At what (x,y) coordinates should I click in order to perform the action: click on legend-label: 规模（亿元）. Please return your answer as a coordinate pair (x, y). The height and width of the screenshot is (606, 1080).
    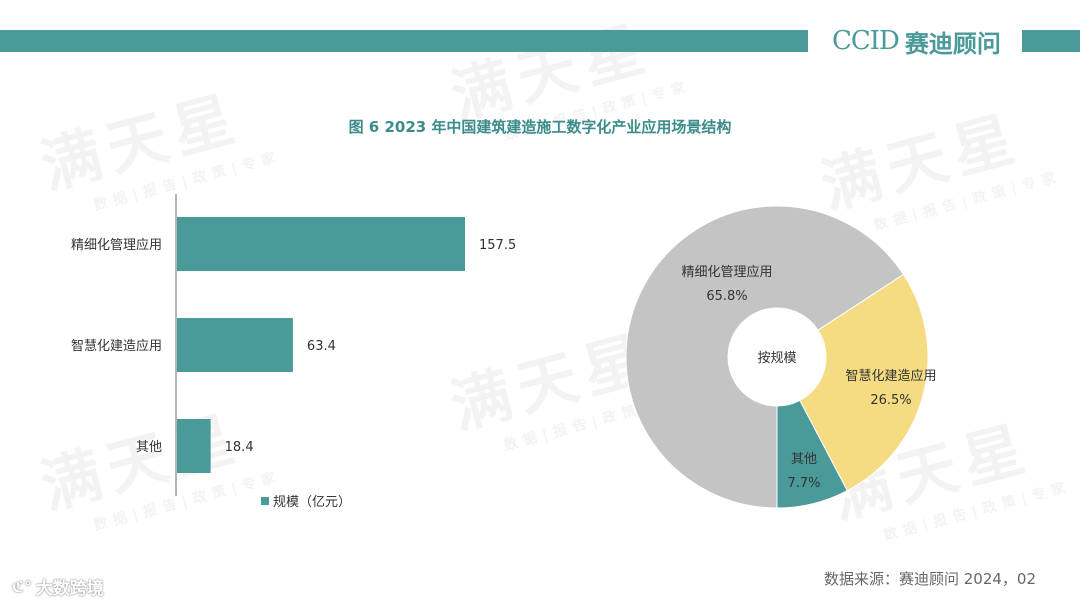
    Looking at the image, I should click on (312, 502).